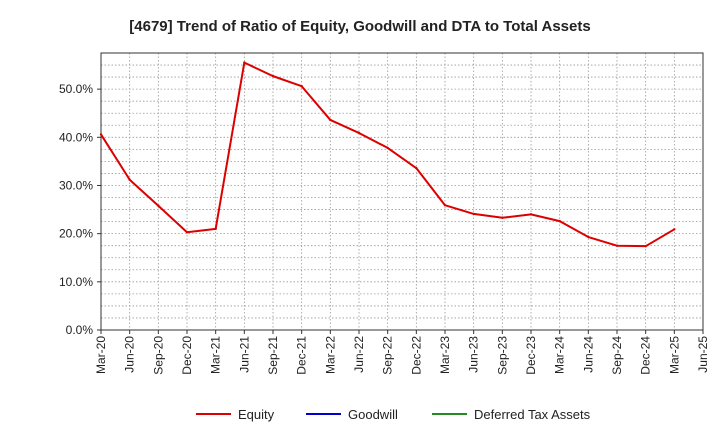  What do you see at coordinates (187, 355) in the screenshot?
I see `x-tick-label: Dec-20` at bounding box center [187, 355].